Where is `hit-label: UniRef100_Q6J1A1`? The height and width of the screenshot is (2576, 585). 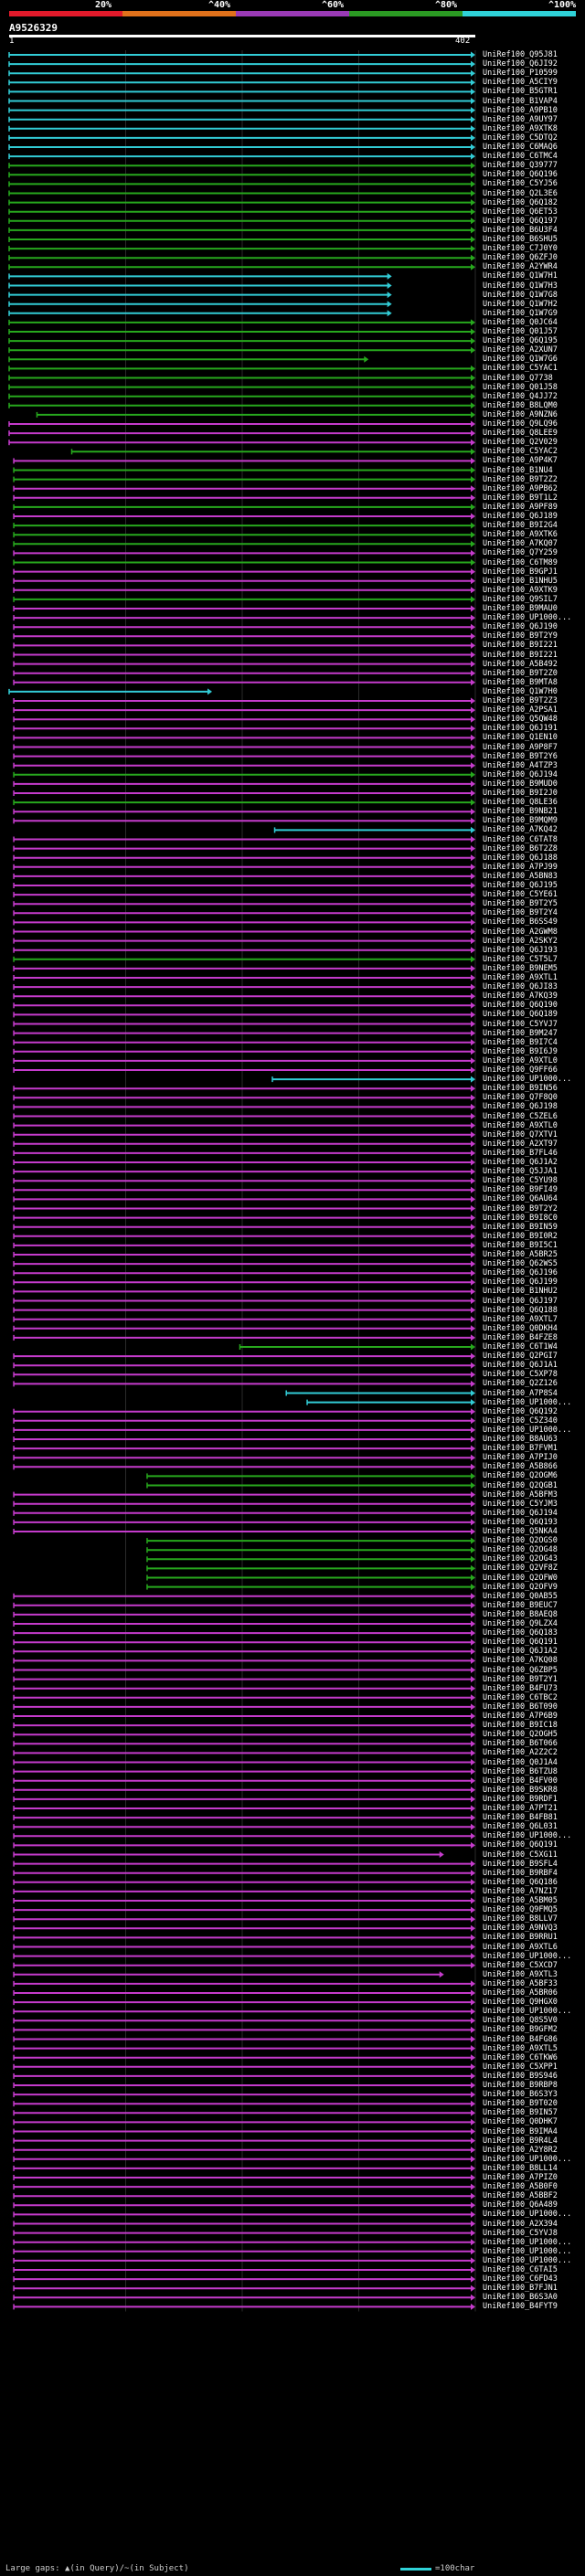 hit-label: UniRef100_Q6J1A1 is located at coordinates (520, 1366).